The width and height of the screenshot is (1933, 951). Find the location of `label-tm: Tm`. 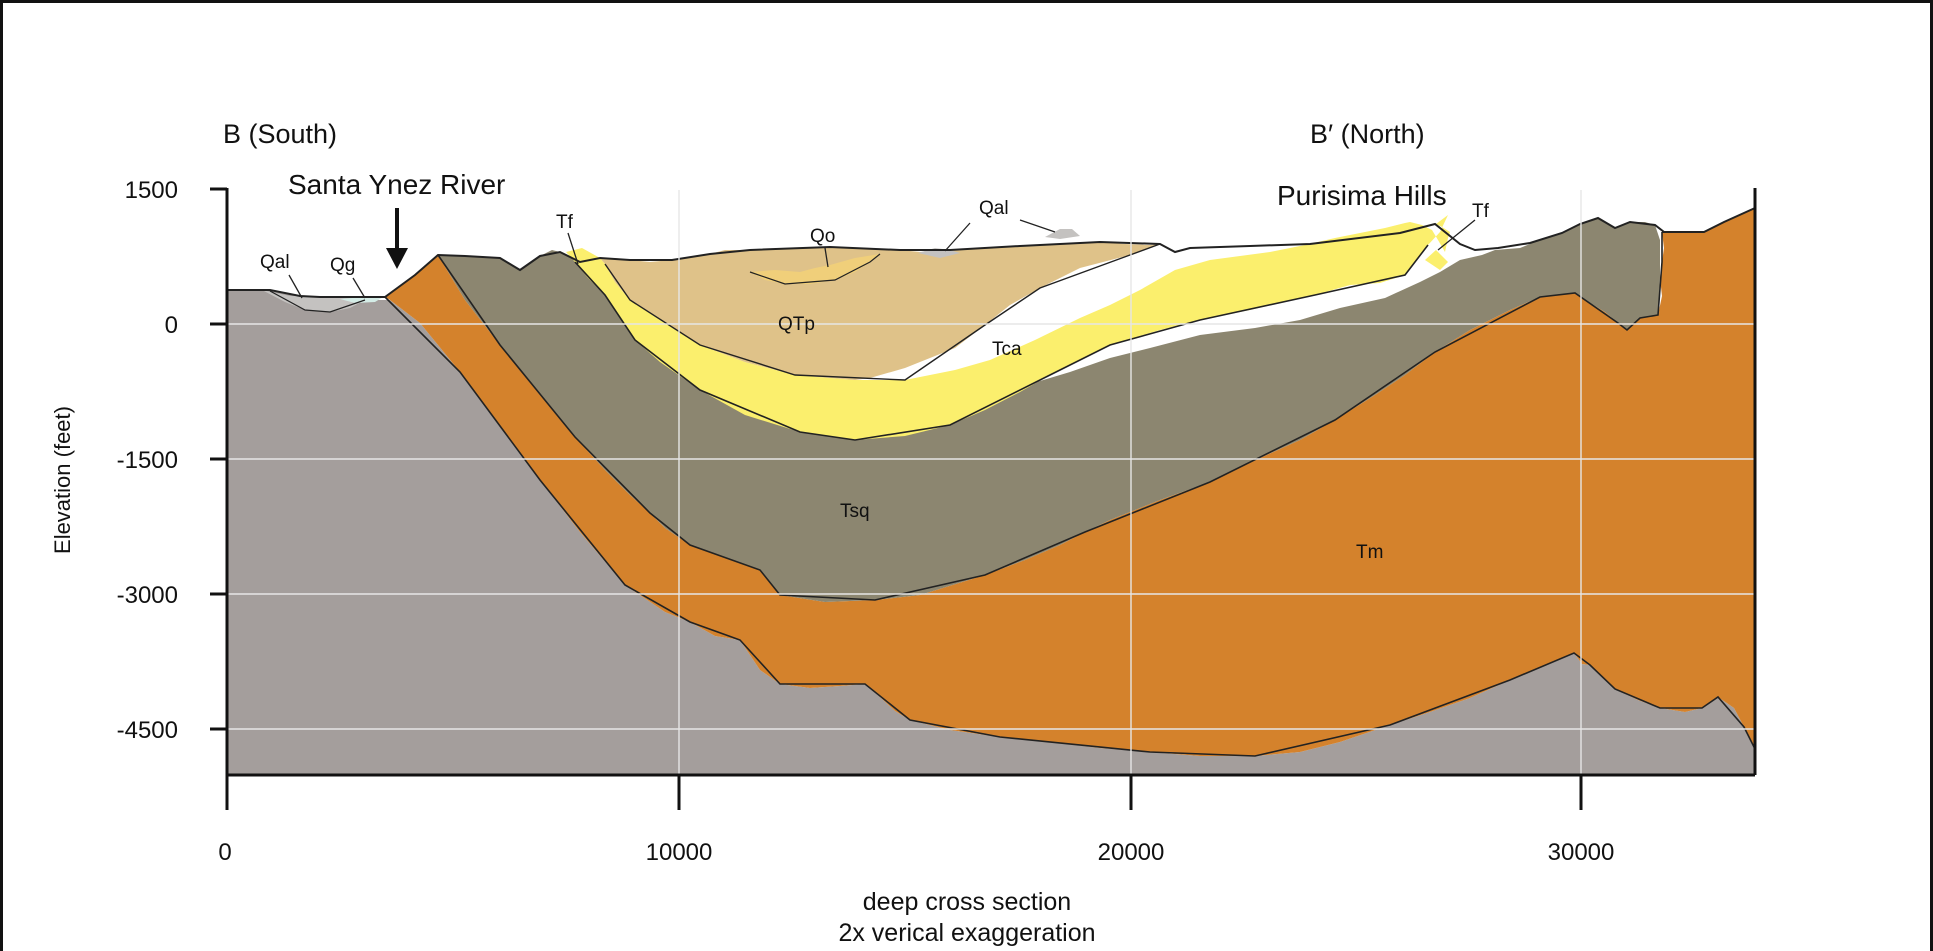

label-tm: Tm is located at coordinates (1369, 552).